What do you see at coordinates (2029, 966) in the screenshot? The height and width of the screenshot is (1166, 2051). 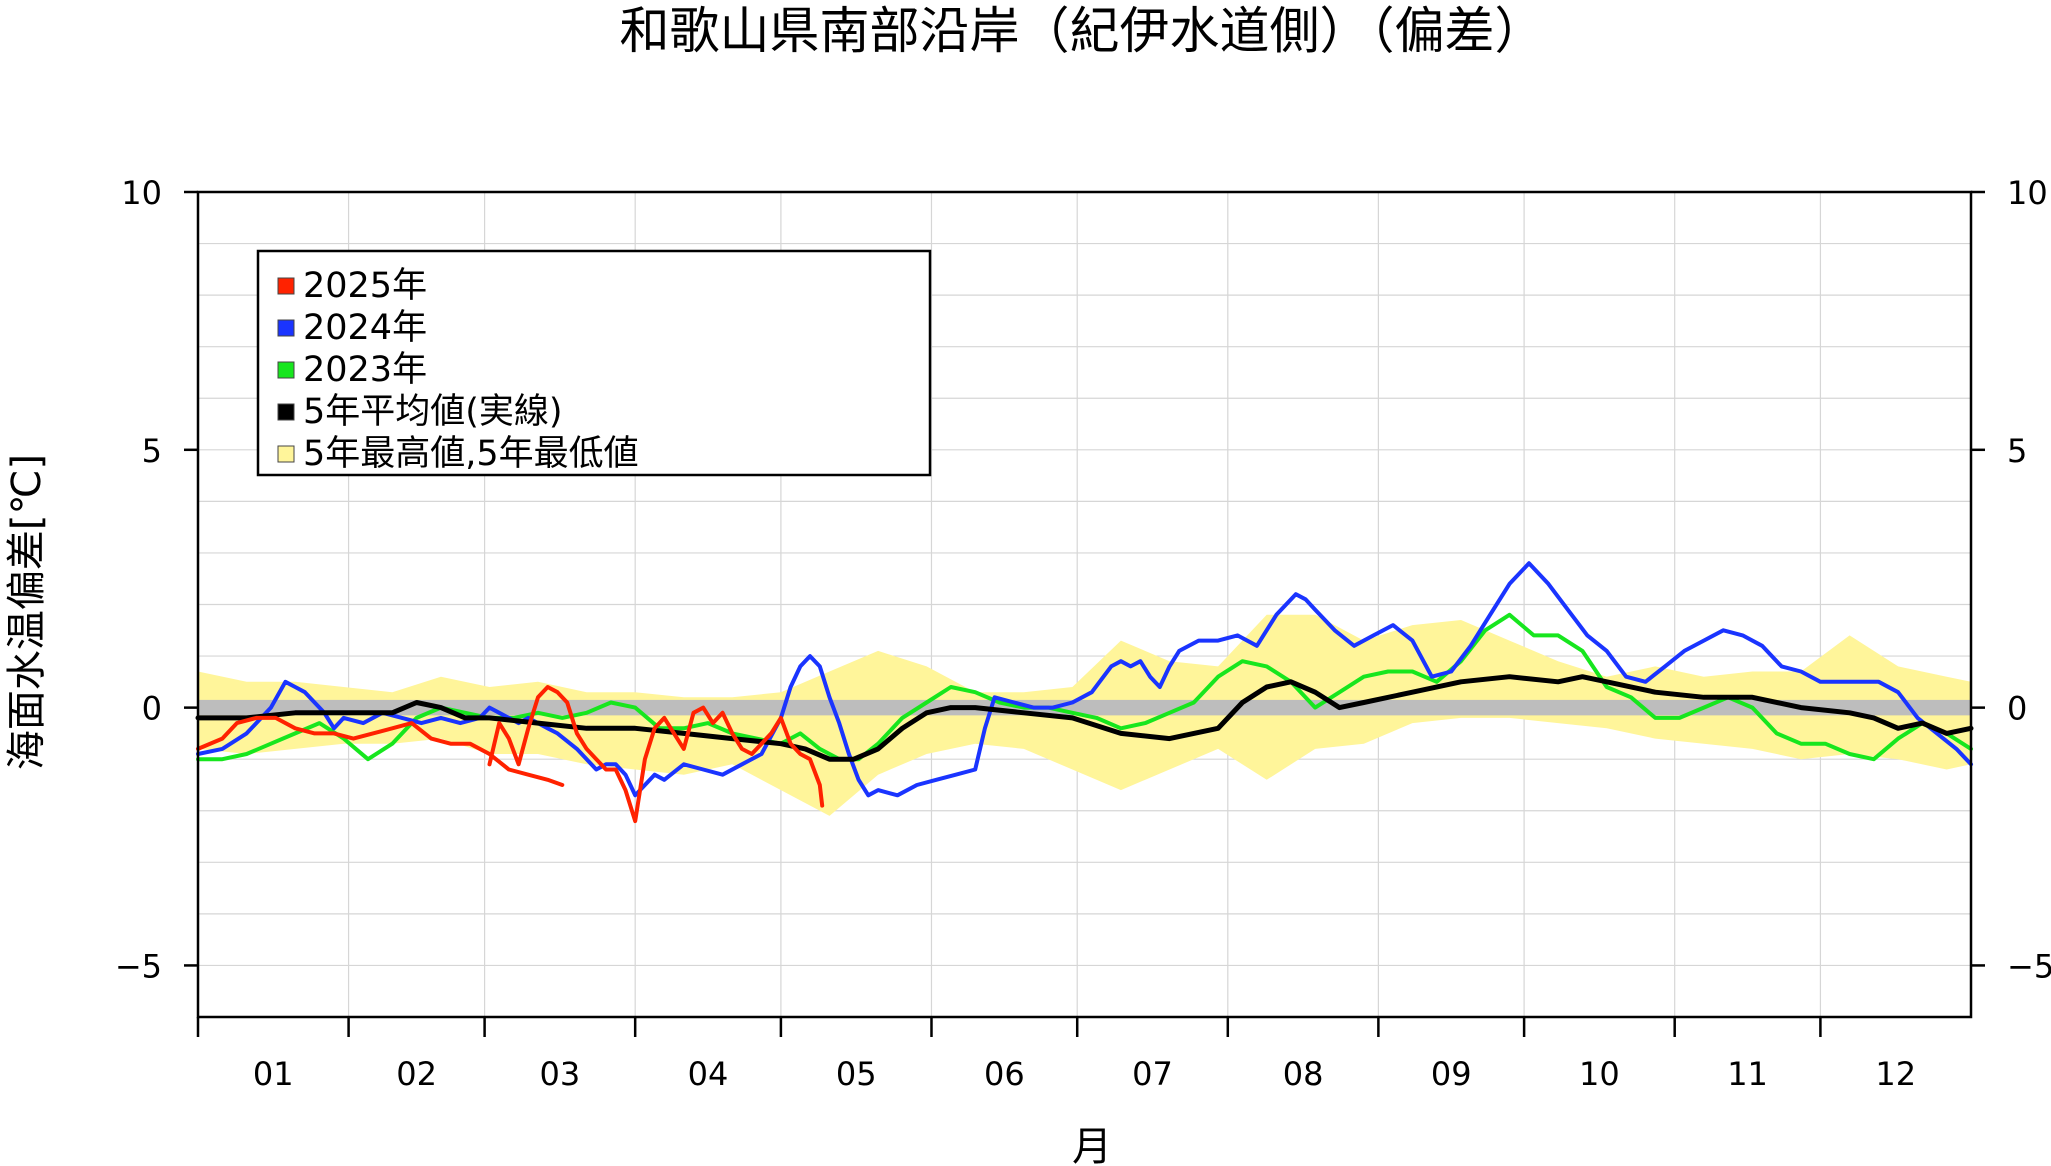 I see `y-tick-label-right: −5` at bounding box center [2029, 966].